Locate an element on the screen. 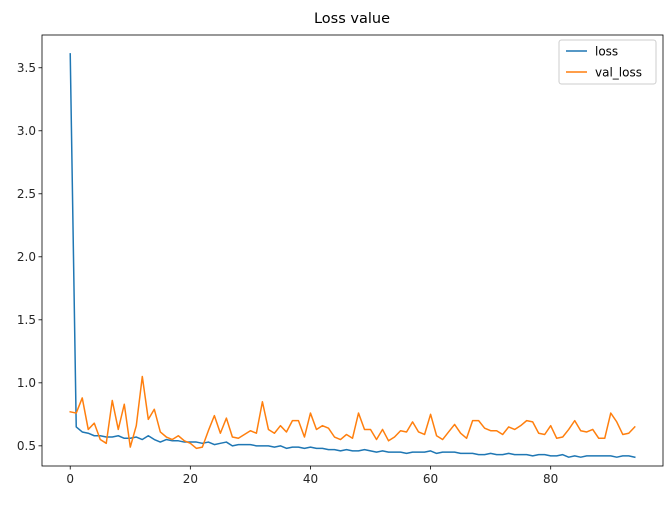 The image size is (671, 528). x-tick-label: 60 is located at coordinates (430, 479).